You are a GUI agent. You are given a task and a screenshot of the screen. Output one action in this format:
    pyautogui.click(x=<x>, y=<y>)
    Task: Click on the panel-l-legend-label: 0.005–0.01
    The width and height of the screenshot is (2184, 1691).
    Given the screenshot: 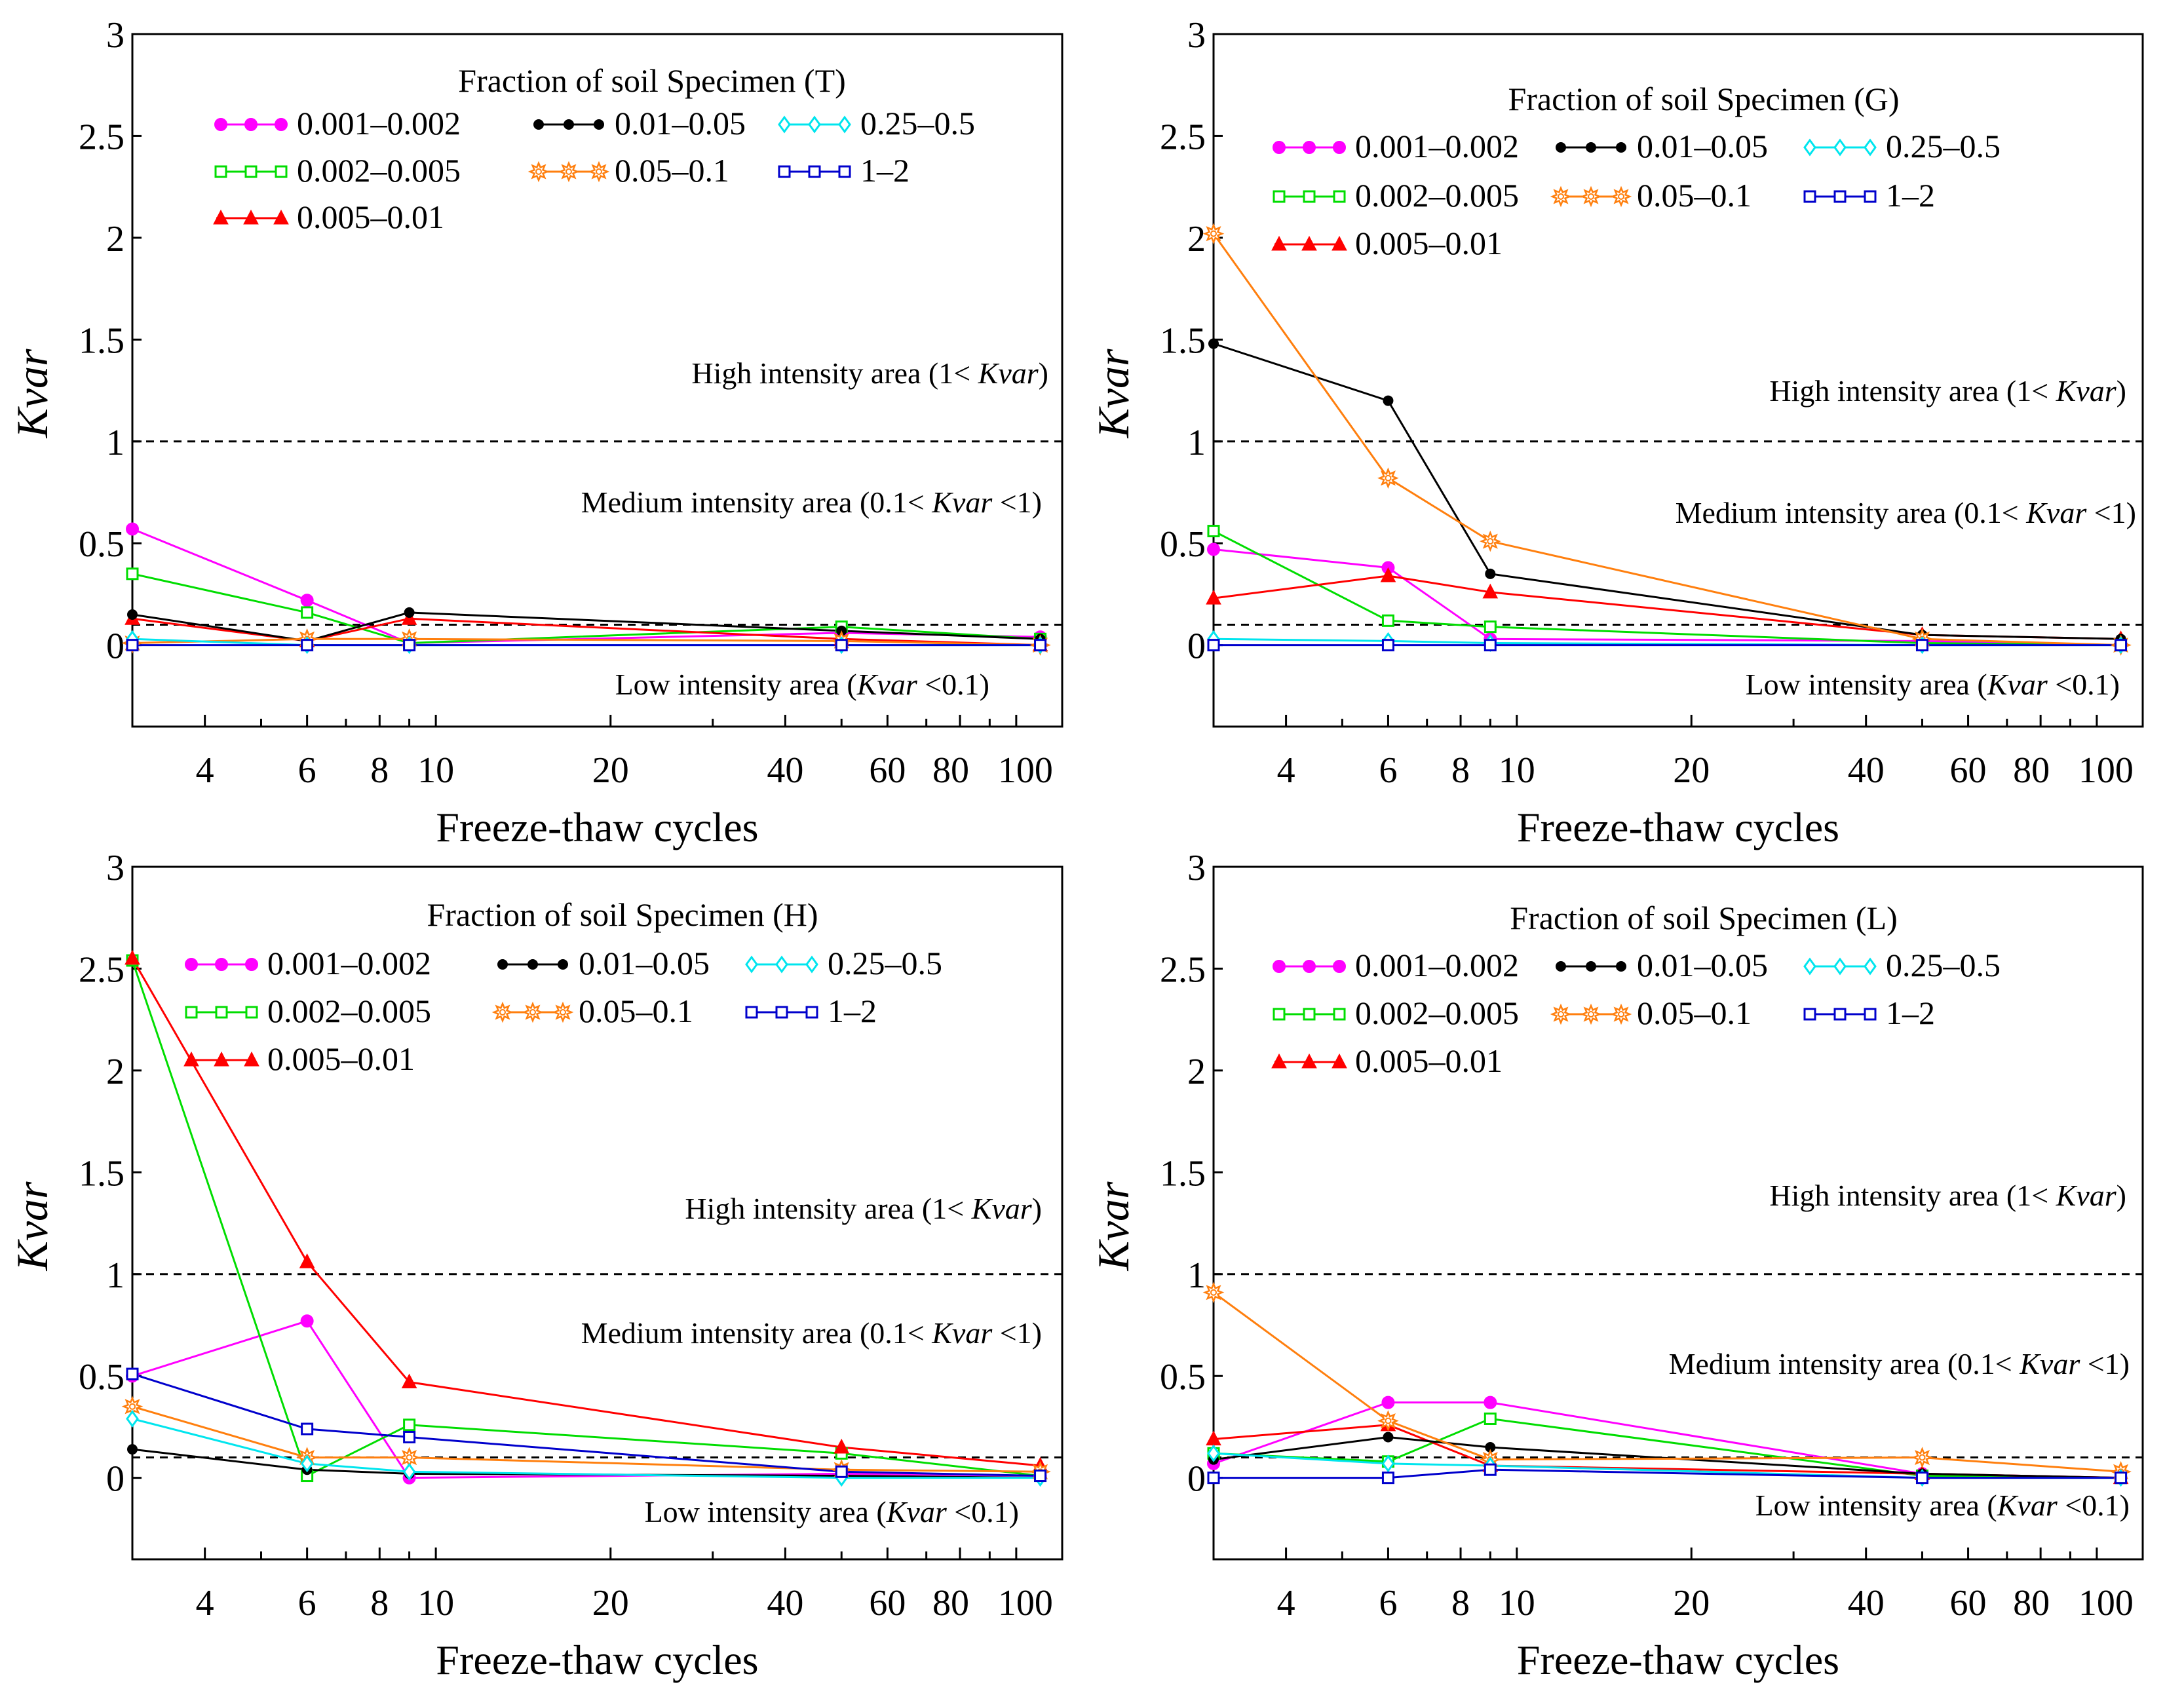 What is the action you would take?
    pyautogui.click(x=1429, y=1060)
    